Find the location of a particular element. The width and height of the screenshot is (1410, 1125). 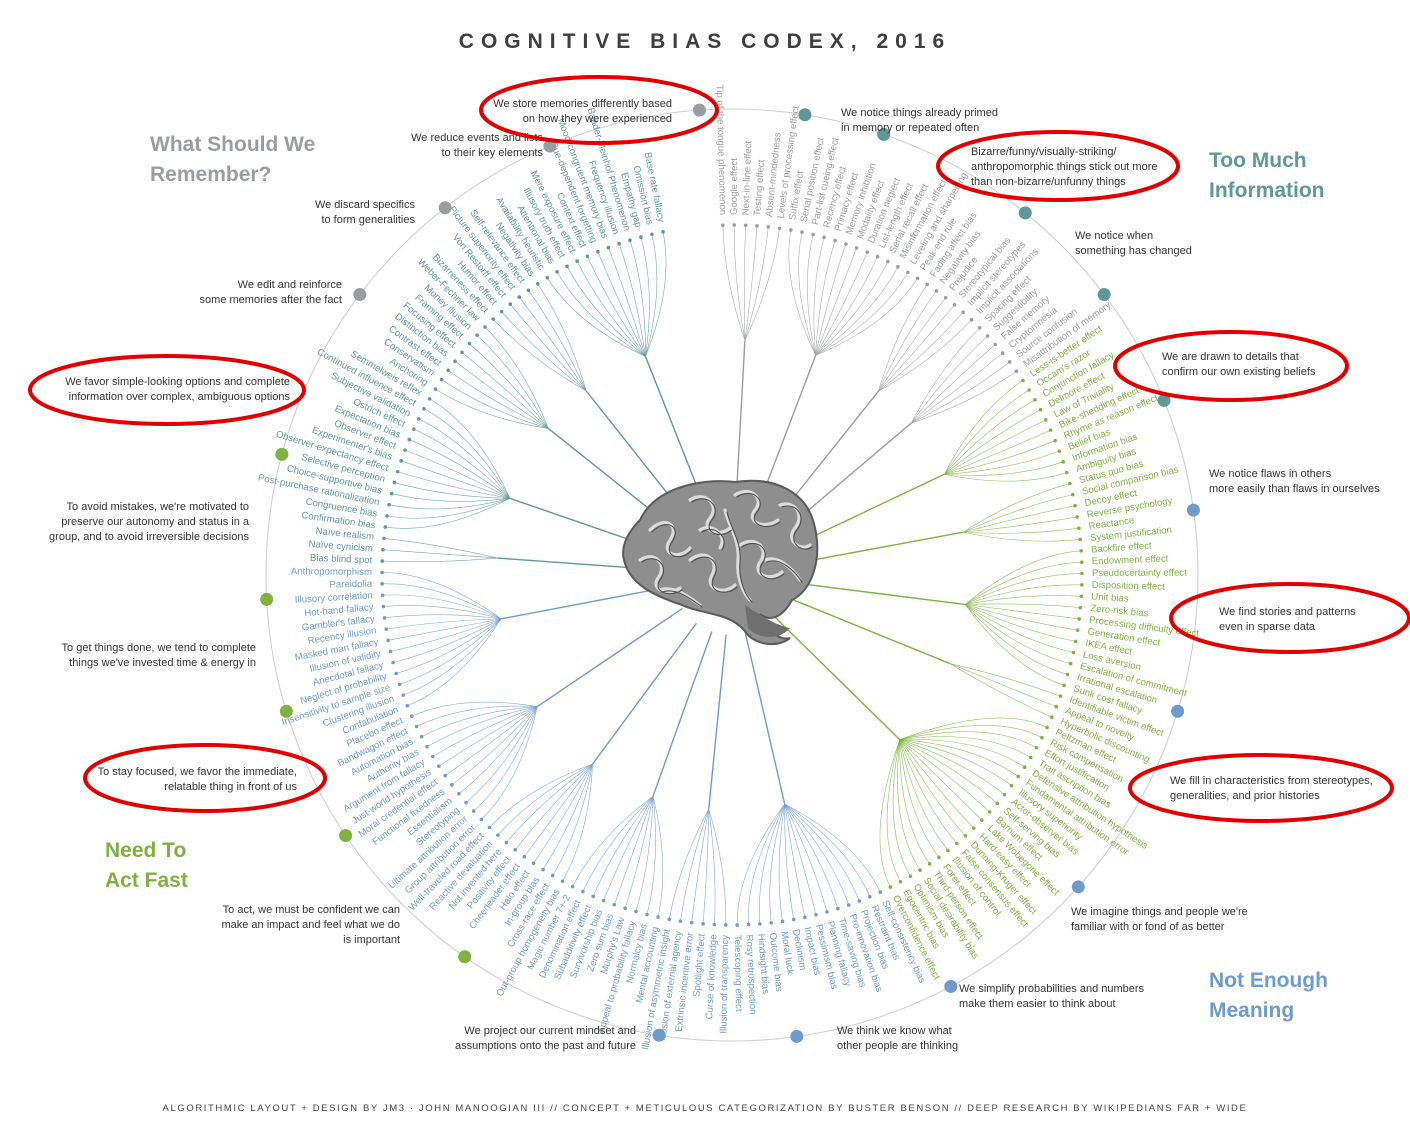

category-label-line: on how they were experienced is located at coordinates (597, 119).